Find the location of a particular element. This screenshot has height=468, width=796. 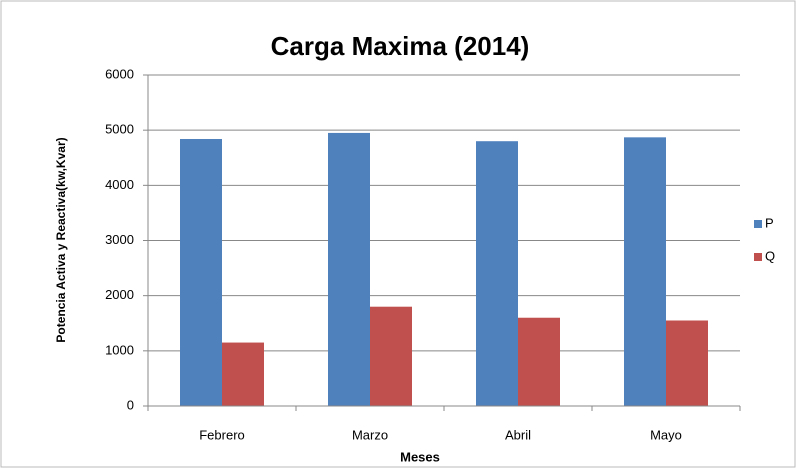

y-axis-label: Potencia Activa y Reactiva(kw,Kvar) is located at coordinates (61, 239).